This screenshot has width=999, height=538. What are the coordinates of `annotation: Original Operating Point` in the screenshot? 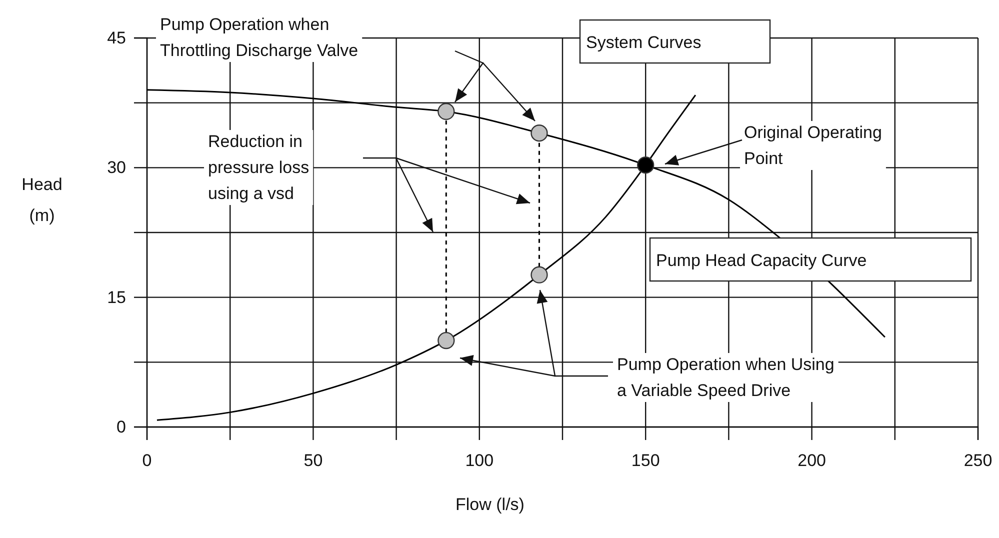 It's located at (813, 145).